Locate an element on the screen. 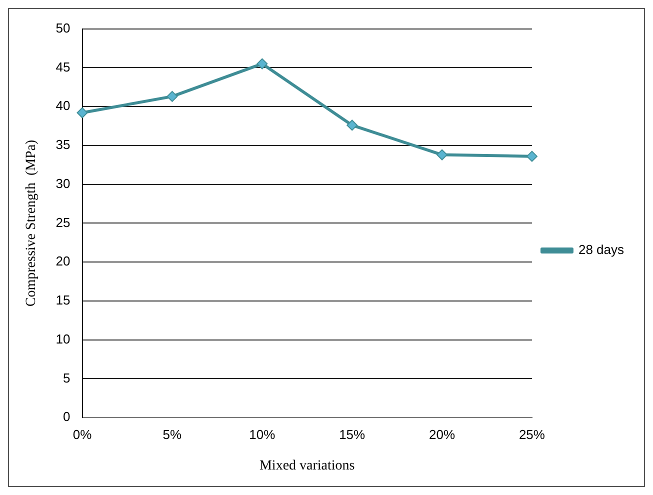 Image resolution: width=653 pixels, height=495 pixels. y-tick-label: 15 is located at coordinates (63, 300).